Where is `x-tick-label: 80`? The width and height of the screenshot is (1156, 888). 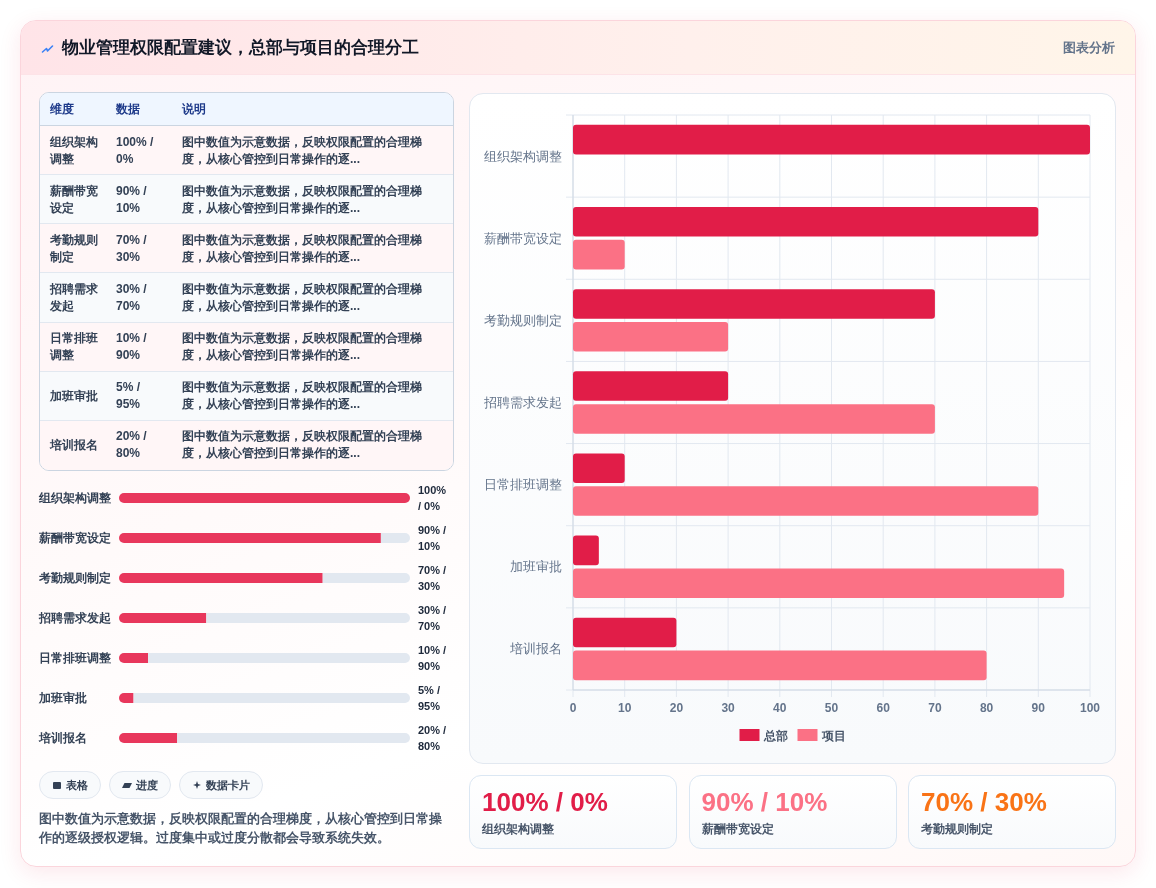
x-tick-label: 80 is located at coordinates (986, 708).